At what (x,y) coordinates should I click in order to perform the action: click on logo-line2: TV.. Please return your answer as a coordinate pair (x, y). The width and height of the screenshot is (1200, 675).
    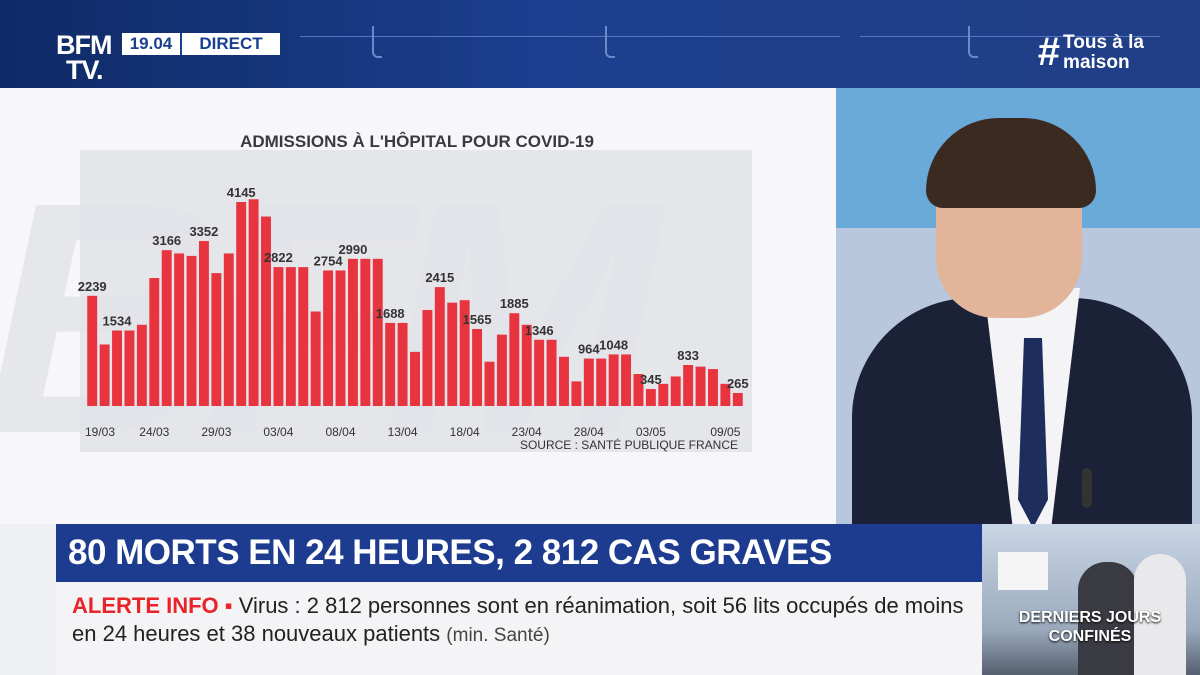
    Looking at the image, I should click on (85, 70).